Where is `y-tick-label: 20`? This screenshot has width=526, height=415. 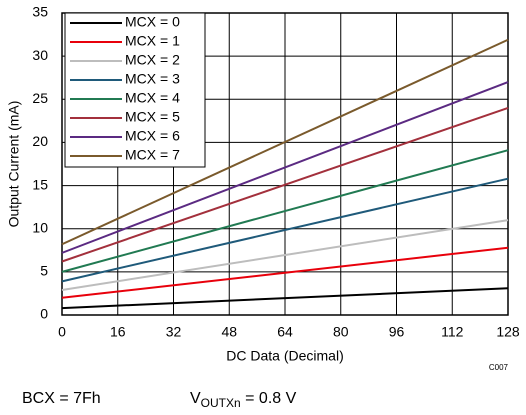
y-tick-label: 20 is located at coordinates (40, 141).